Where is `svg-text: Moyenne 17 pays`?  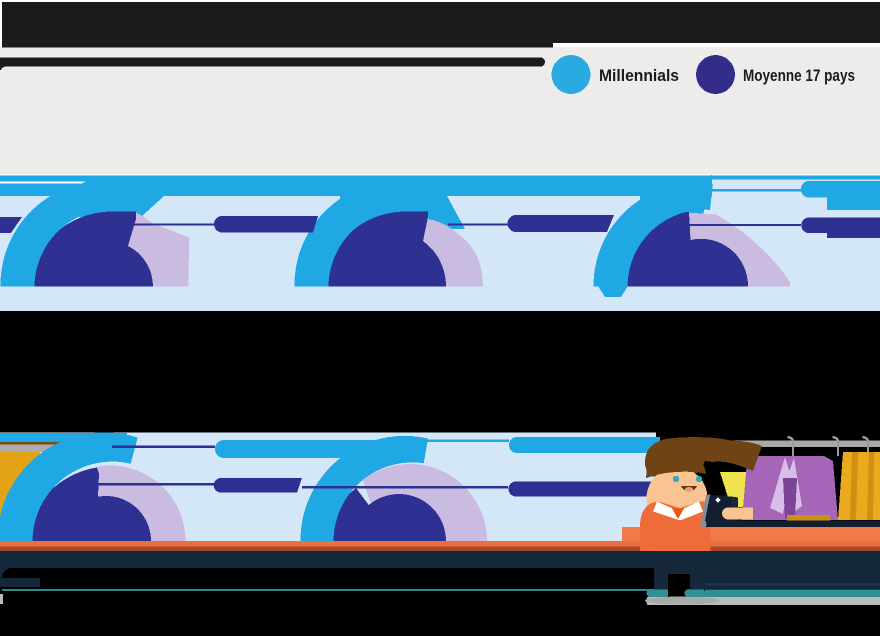
svg-text: Moyenne 17 pays is located at coordinates (799, 76).